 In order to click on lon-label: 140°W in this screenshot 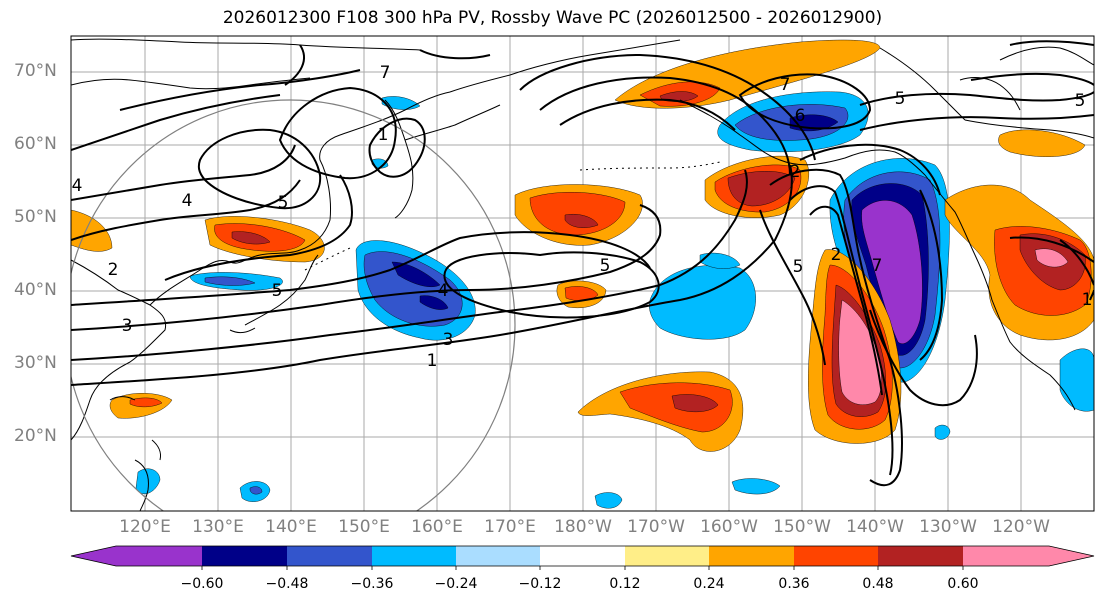, I will do `click(875, 527)`.